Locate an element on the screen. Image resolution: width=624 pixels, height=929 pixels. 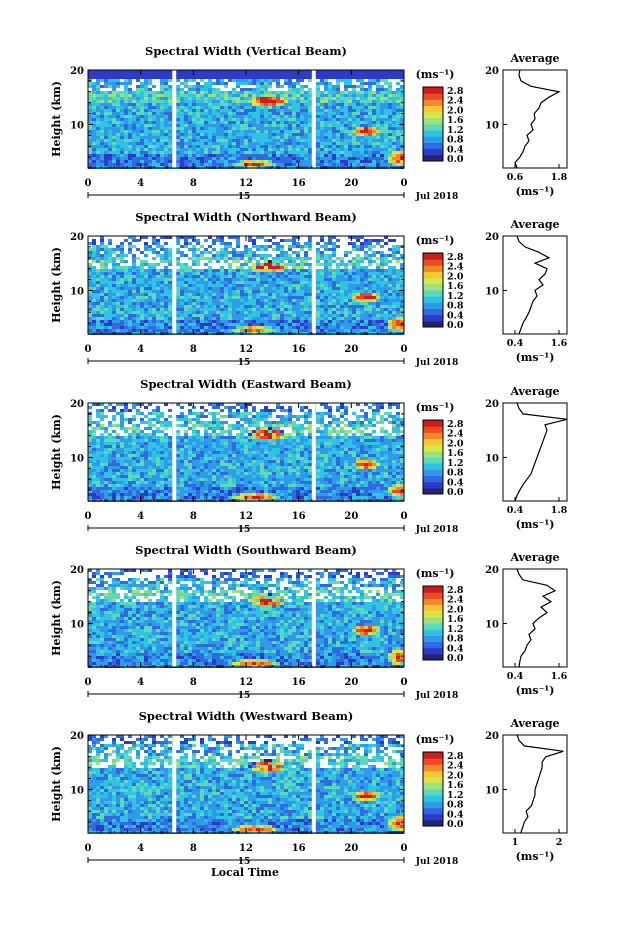
data-gap is located at coordinates (174, 285).